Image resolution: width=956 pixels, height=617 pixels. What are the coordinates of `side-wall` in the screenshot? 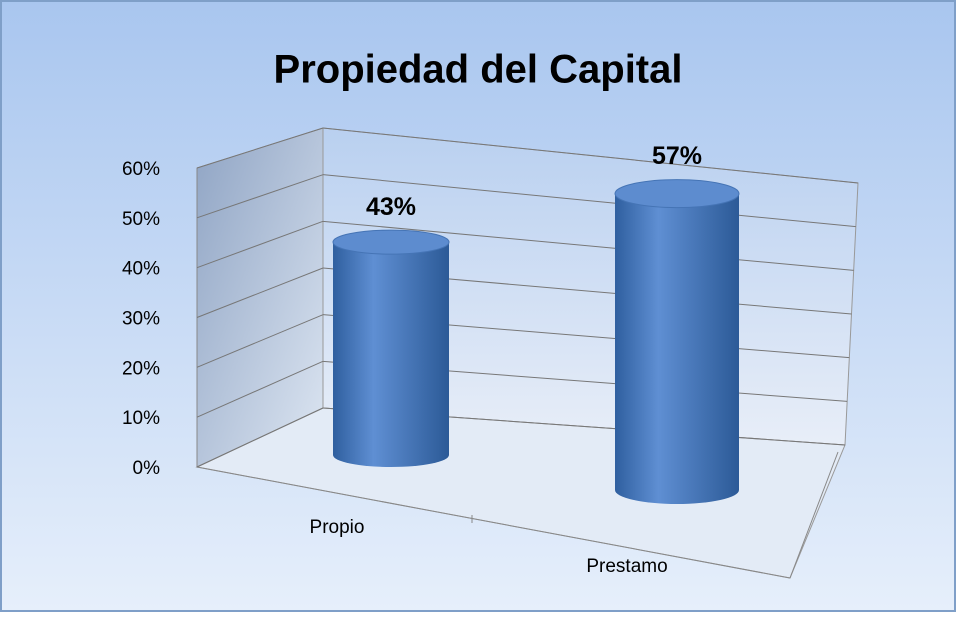 It's located at (260, 297).